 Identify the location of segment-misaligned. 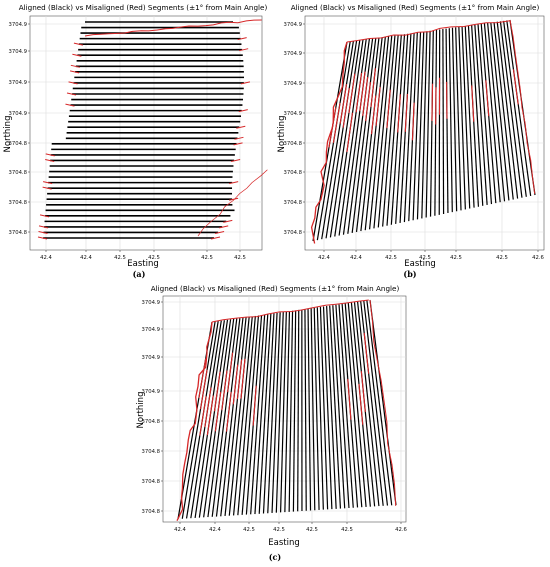
(432, 102).